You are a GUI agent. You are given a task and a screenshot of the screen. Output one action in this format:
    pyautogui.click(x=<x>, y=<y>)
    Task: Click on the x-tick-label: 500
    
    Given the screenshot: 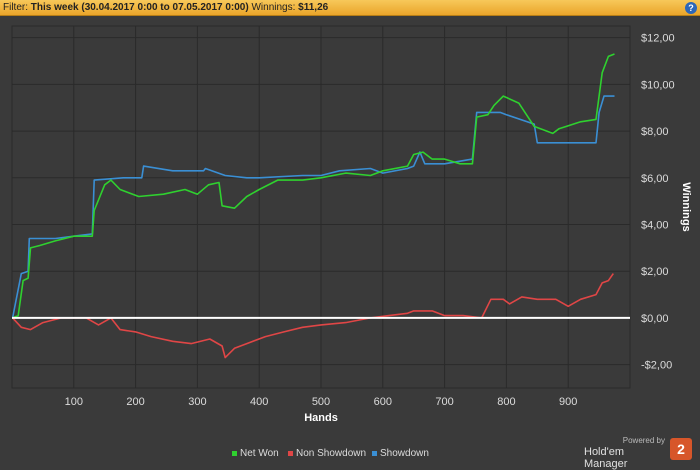 What is the action you would take?
    pyautogui.click(x=321, y=402)
    